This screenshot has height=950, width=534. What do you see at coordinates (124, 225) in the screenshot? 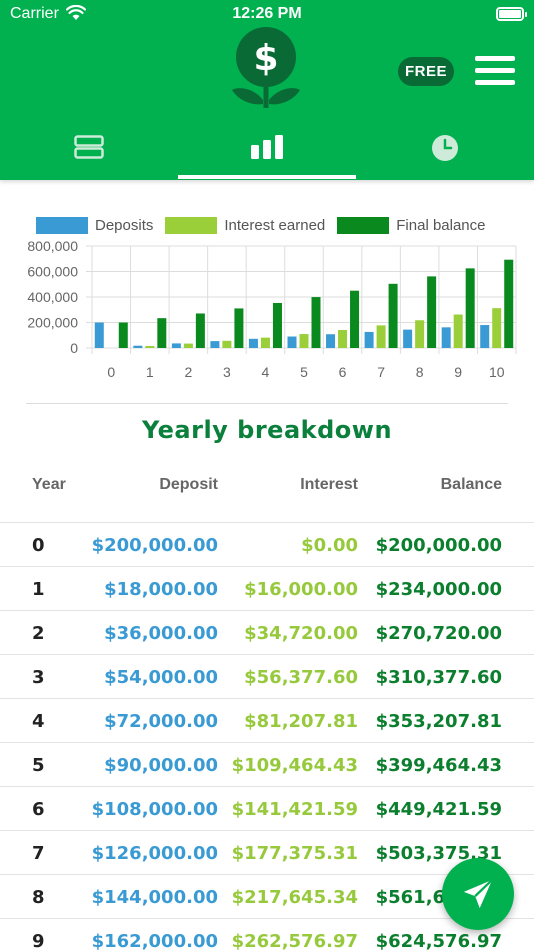
I see `legend-label-deposits: Deposits` at bounding box center [124, 225].